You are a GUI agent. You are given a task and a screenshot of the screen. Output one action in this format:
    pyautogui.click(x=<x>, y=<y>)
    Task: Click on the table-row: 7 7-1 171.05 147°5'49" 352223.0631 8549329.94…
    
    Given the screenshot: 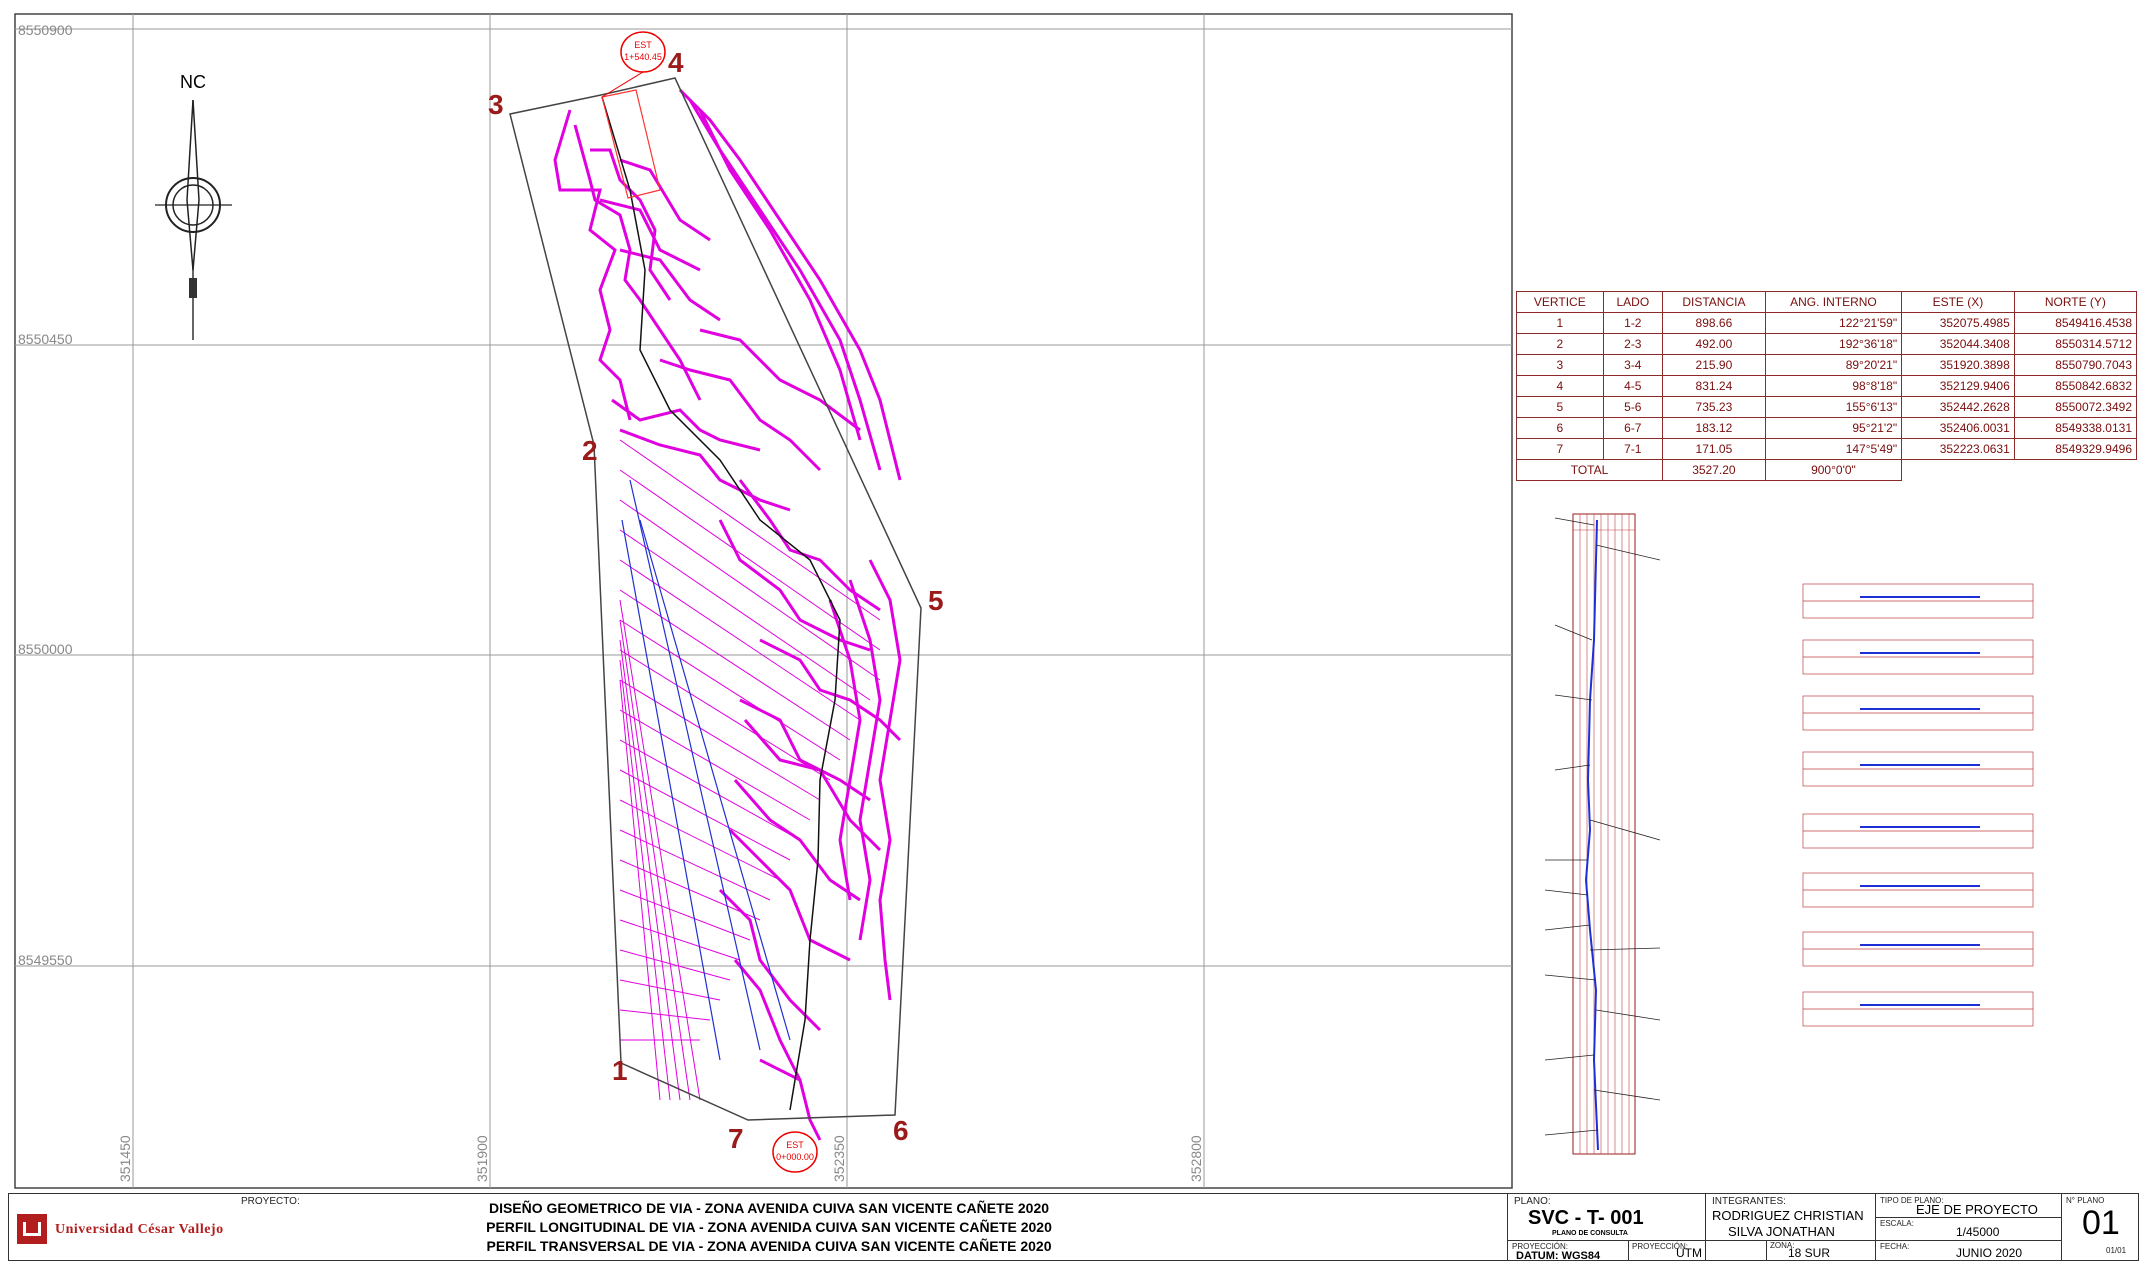 What is the action you would take?
    pyautogui.click(x=1827, y=449)
    